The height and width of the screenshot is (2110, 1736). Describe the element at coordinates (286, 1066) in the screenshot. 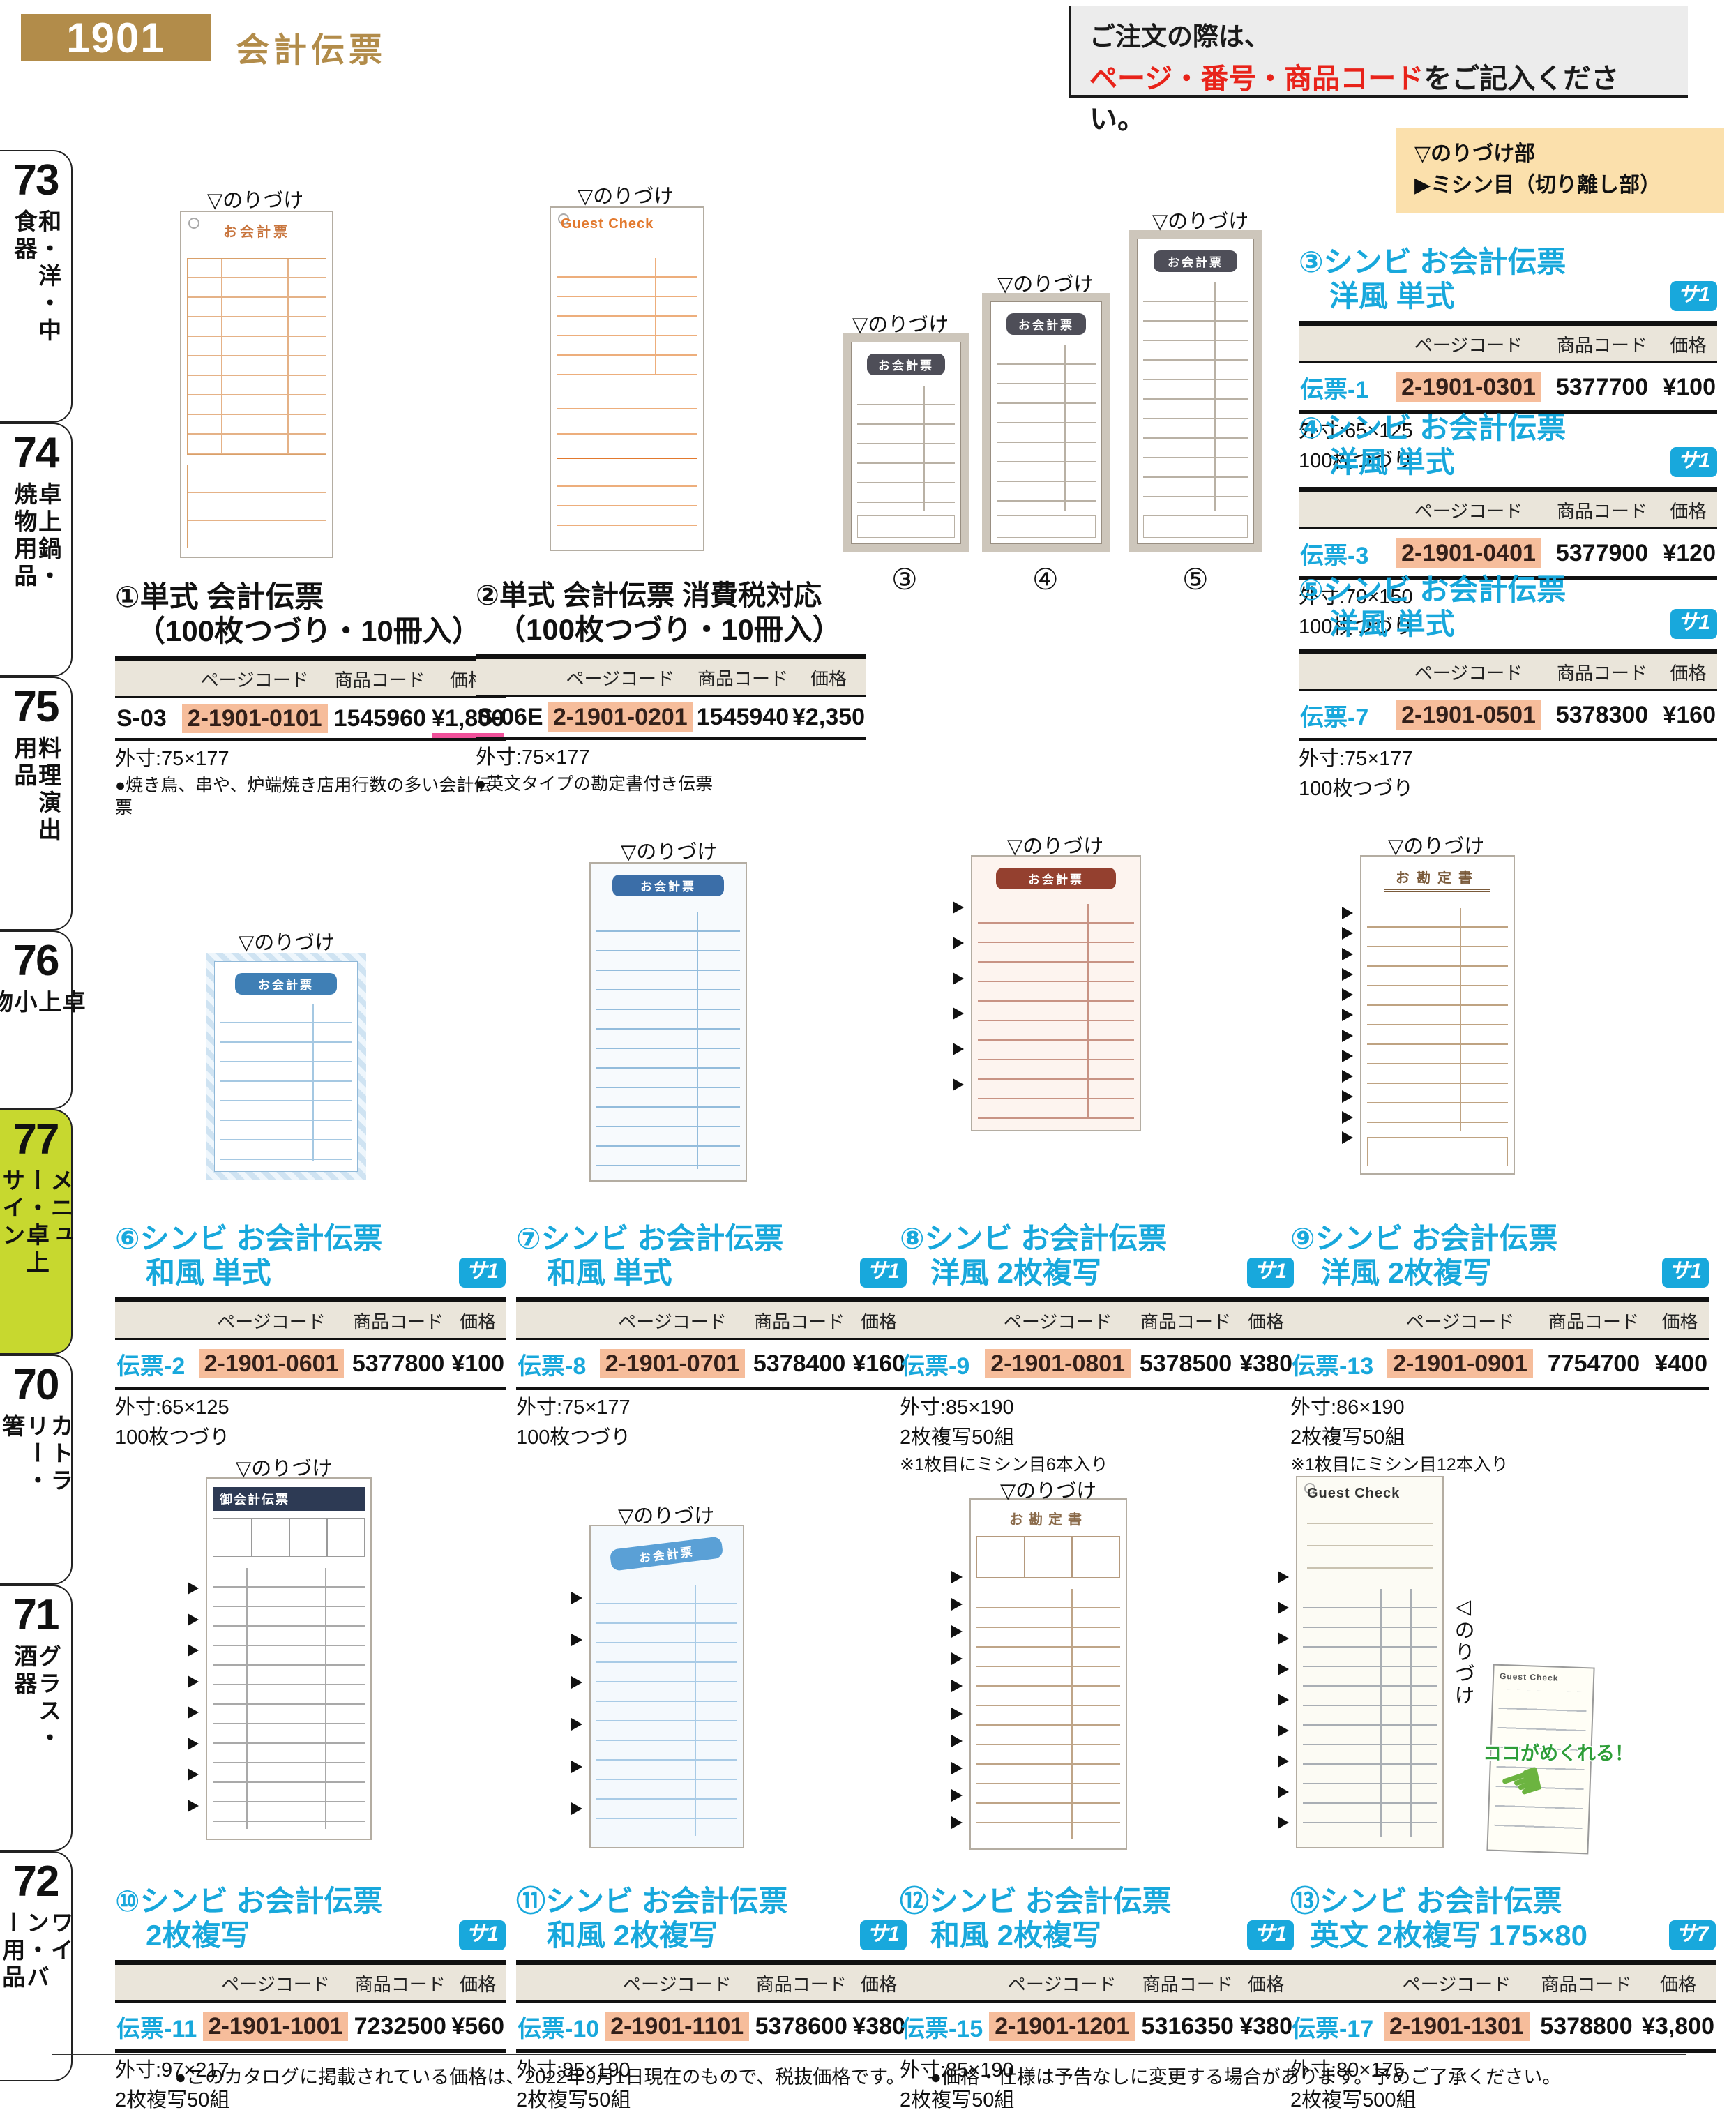

I see `product-form-6: お会計票` at that location.